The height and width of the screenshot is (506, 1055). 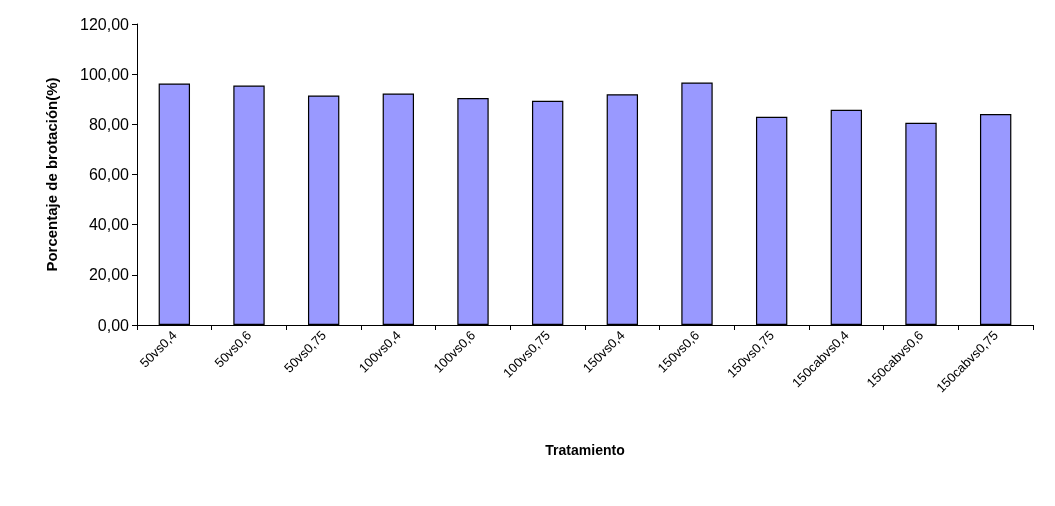 What do you see at coordinates (51, 174) in the screenshot?
I see `y-axis-title: Porcentaje de brotación(%)` at bounding box center [51, 174].